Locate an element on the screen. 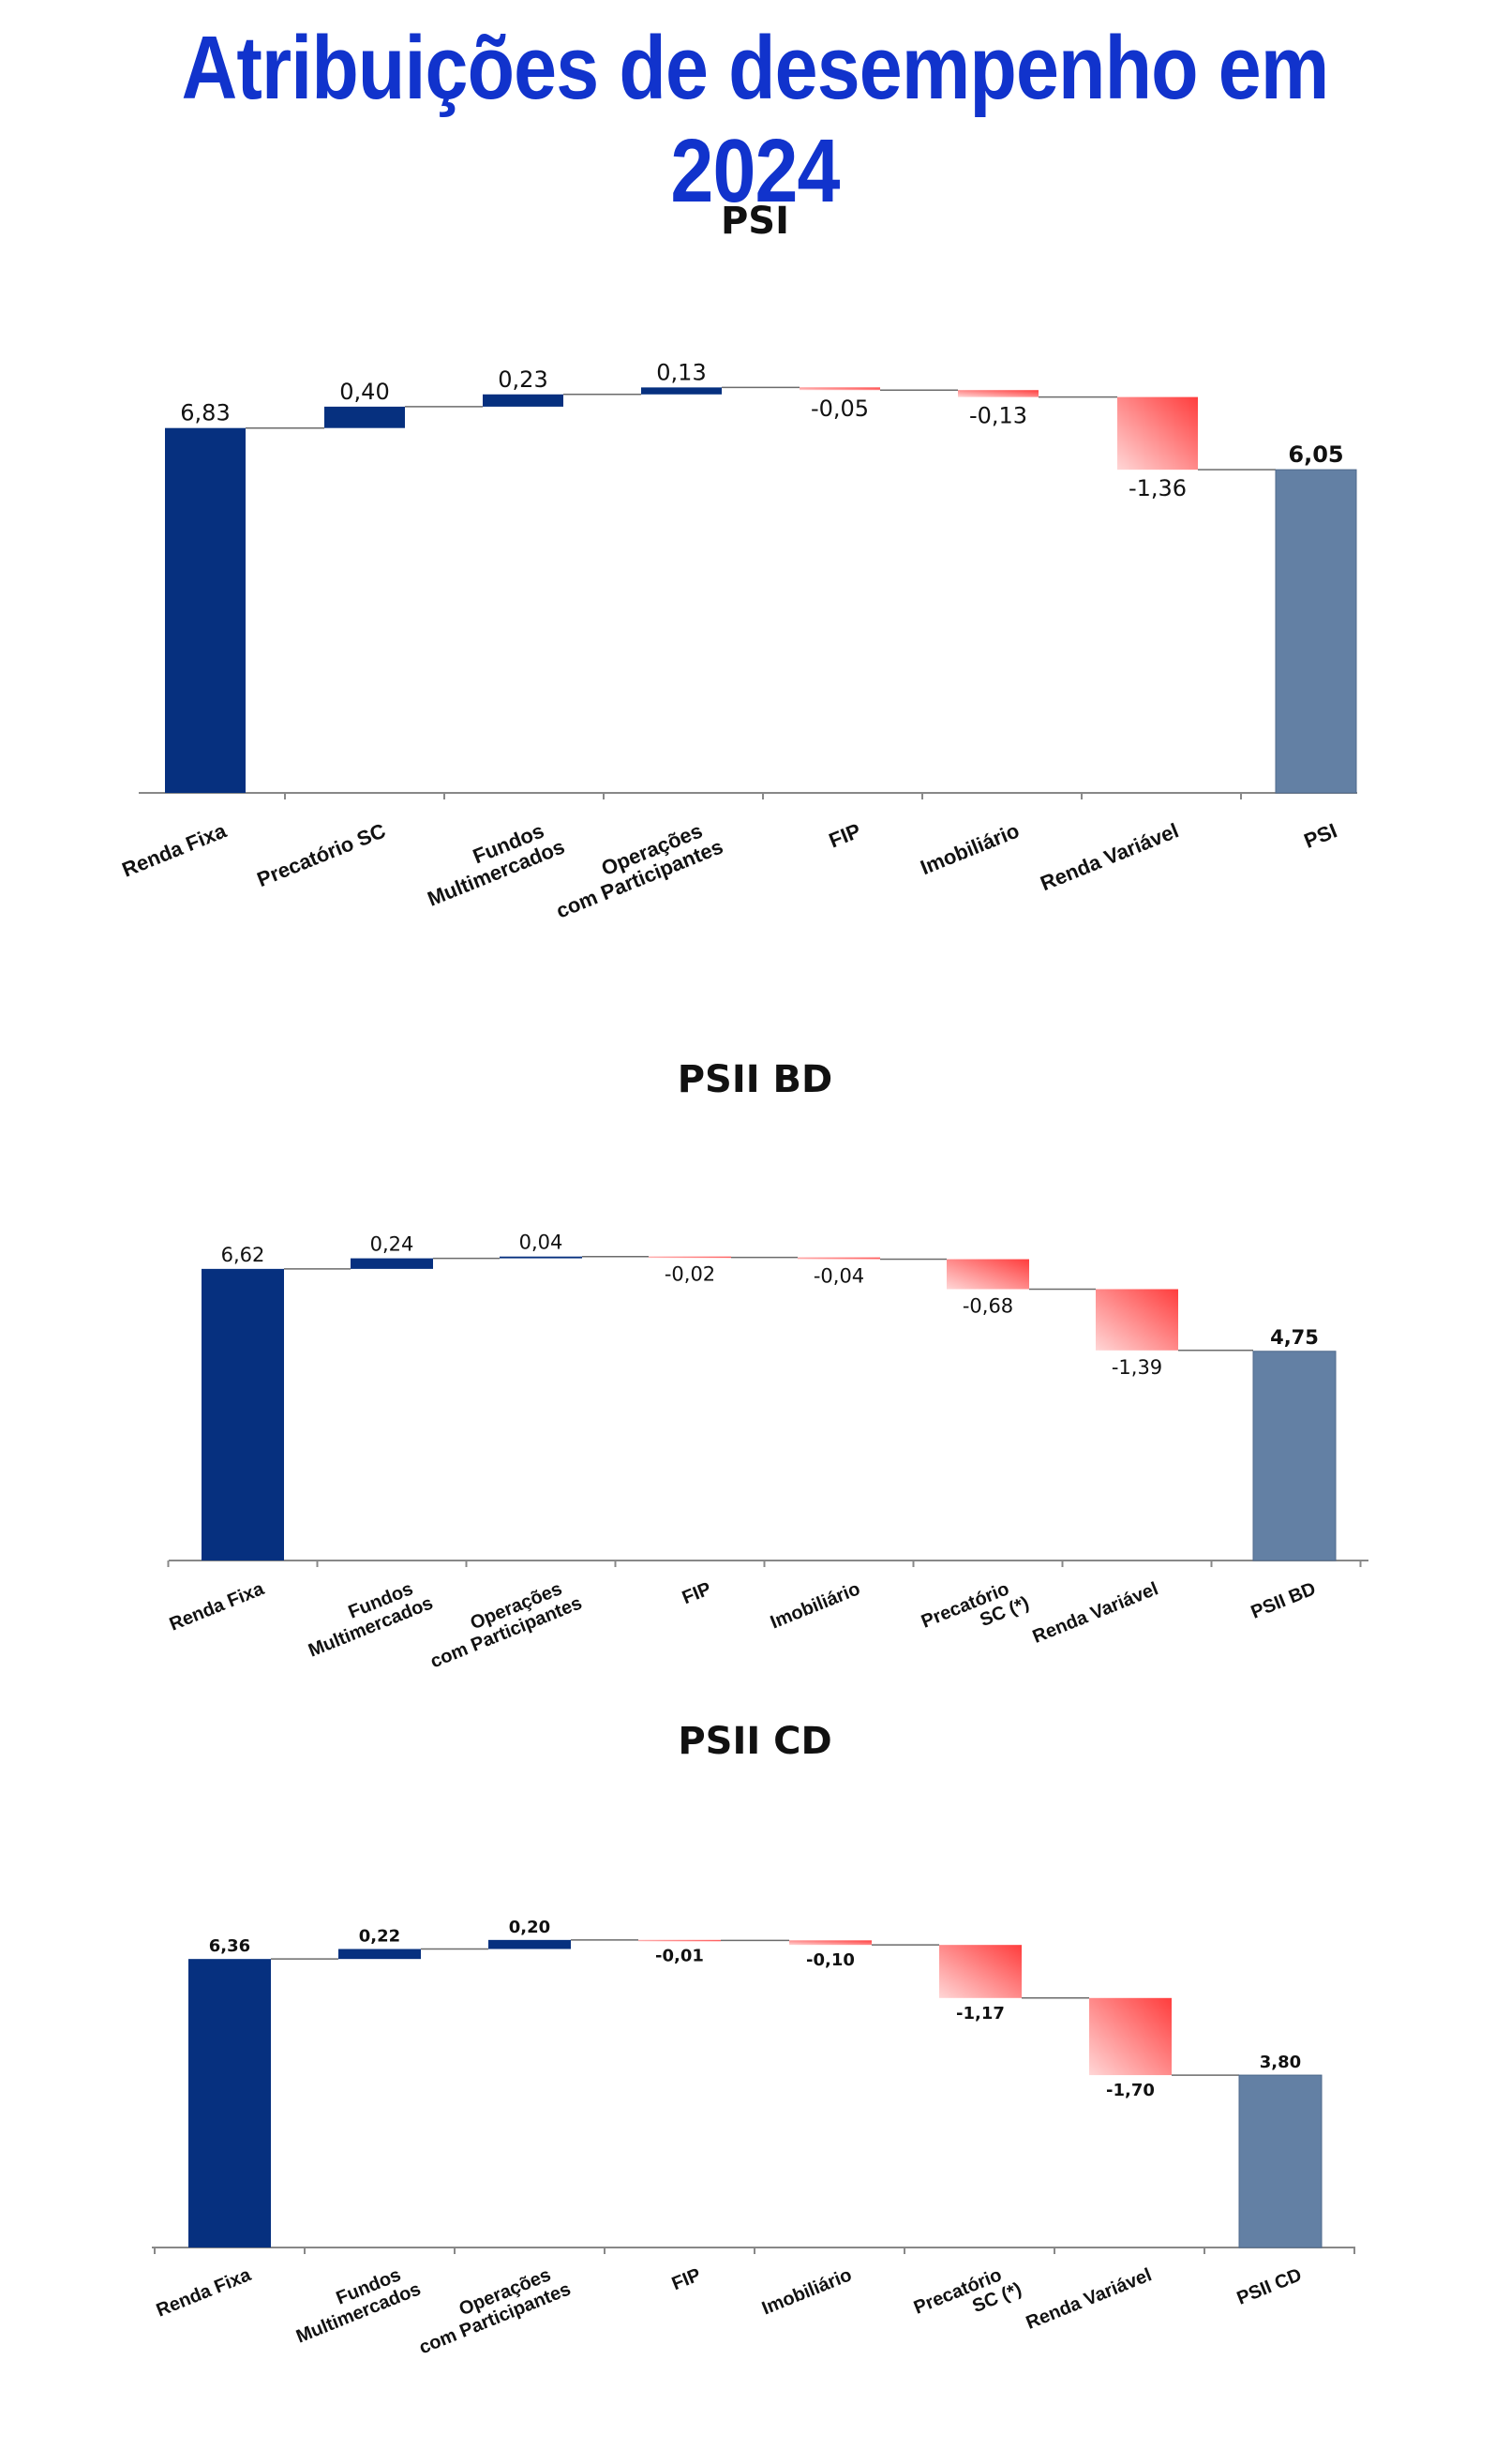  value-label-operacoes-com-participantes: 0,13 is located at coordinates (681, 372).